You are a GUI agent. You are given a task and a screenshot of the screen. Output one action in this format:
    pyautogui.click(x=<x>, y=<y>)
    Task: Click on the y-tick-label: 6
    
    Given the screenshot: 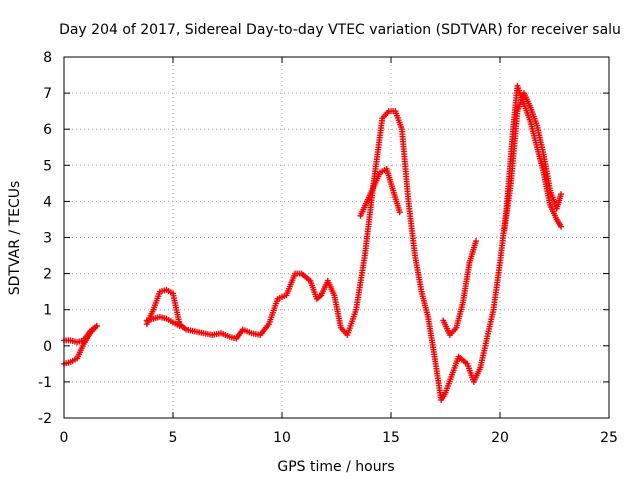 What is the action you would take?
    pyautogui.click(x=47, y=130)
    